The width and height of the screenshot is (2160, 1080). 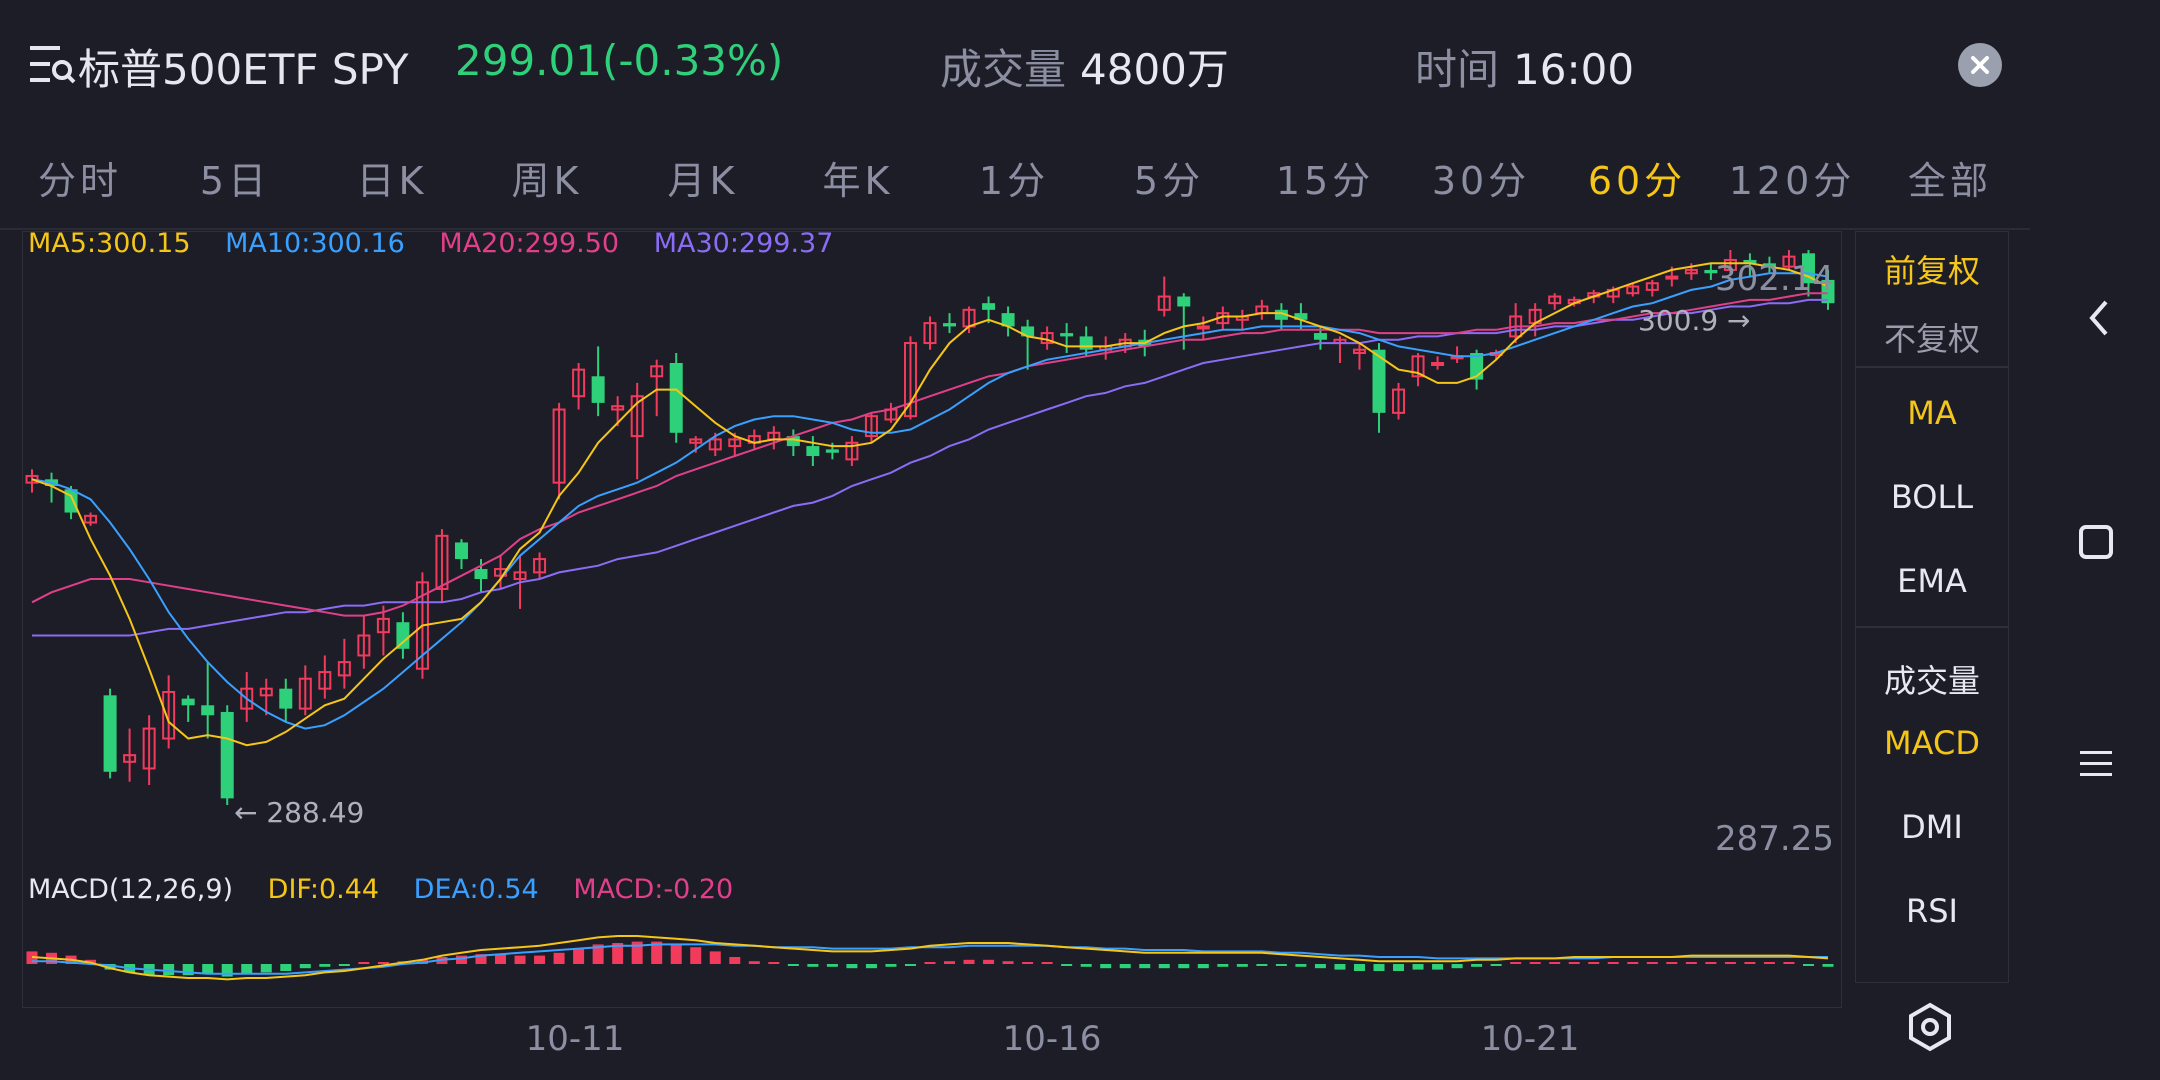 What do you see at coordinates (109, 243) in the screenshot?
I see `ma5-legend: MA5:300.15` at bounding box center [109, 243].